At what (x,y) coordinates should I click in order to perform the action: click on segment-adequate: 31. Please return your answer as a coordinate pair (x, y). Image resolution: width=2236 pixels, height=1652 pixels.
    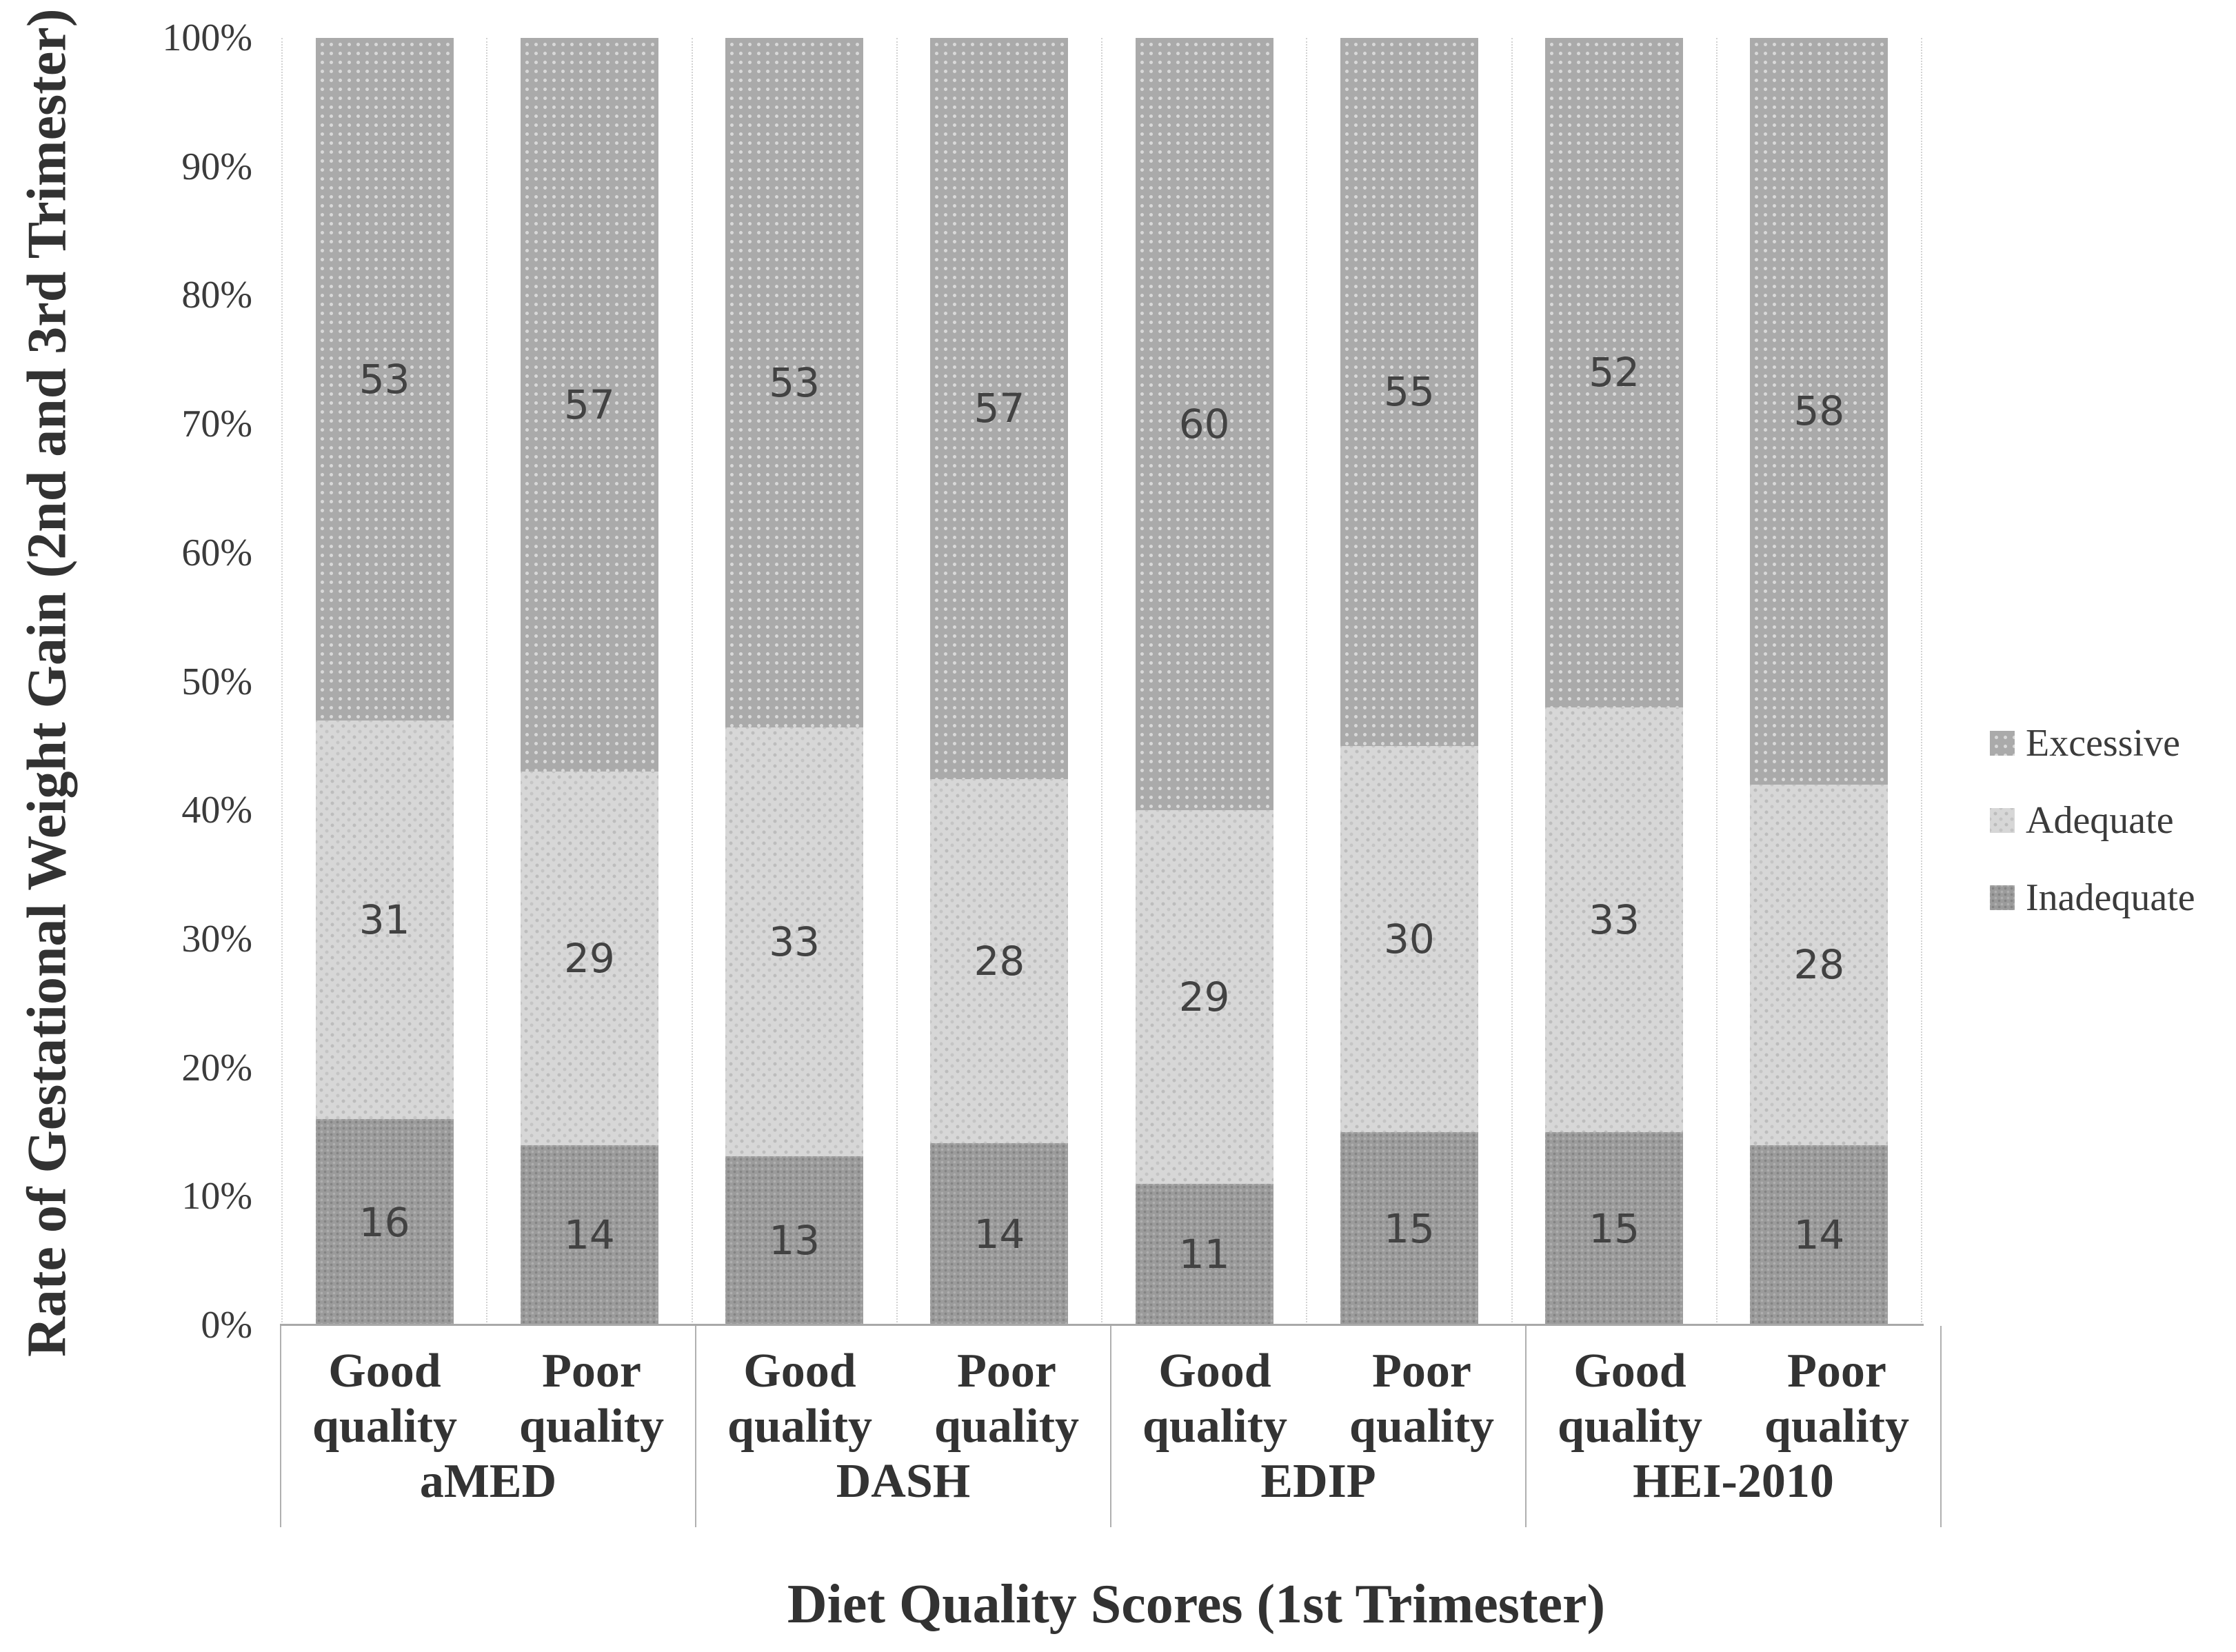
    Looking at the image, I should click on (384, 920).